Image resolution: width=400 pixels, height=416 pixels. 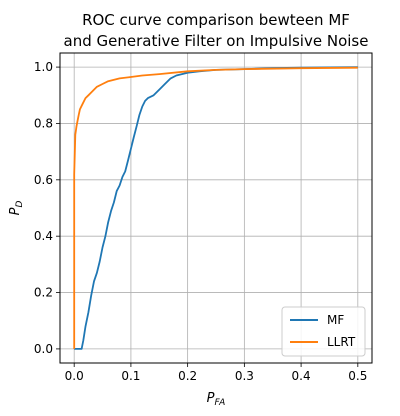 What do you see at coordinates (211, 398) in the screenshot?
I see `x-axis-label-main: P` at bounding box center [211, 398].